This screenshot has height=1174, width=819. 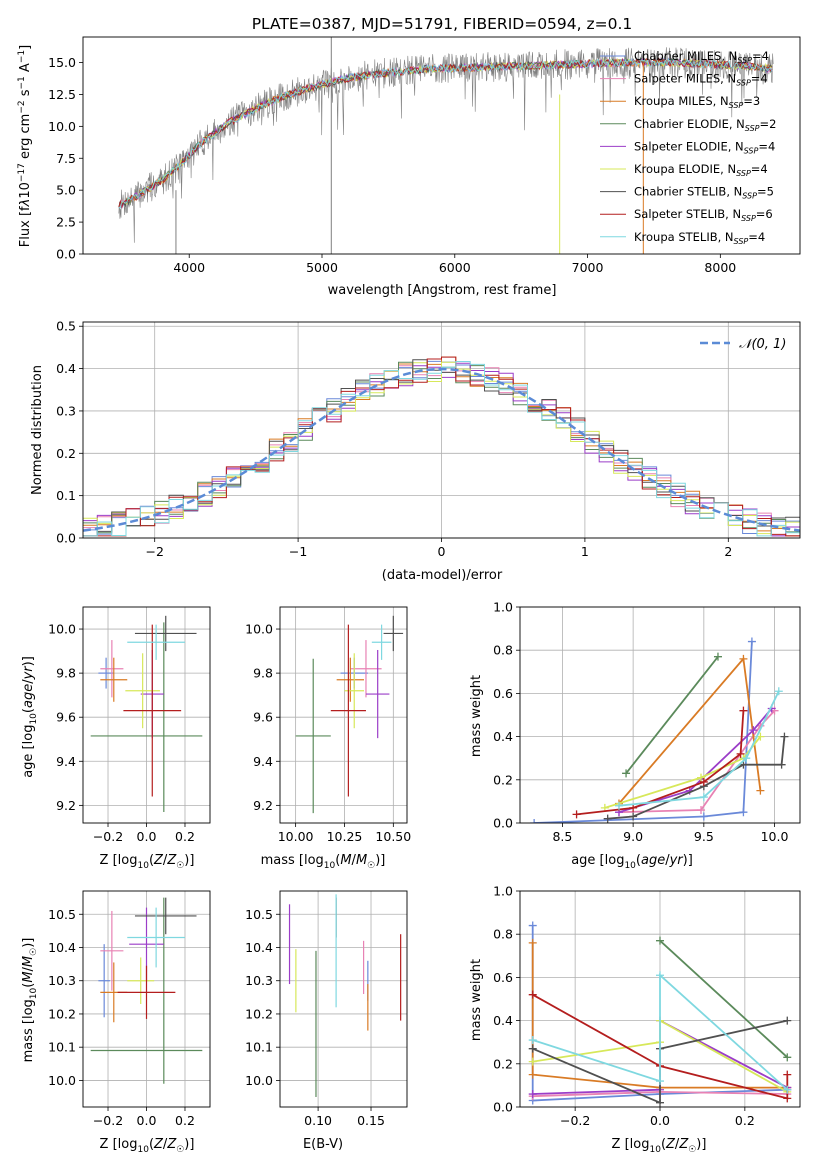 I want to click on y-tick-label-1: 0.1, so click(x=66, y=495).